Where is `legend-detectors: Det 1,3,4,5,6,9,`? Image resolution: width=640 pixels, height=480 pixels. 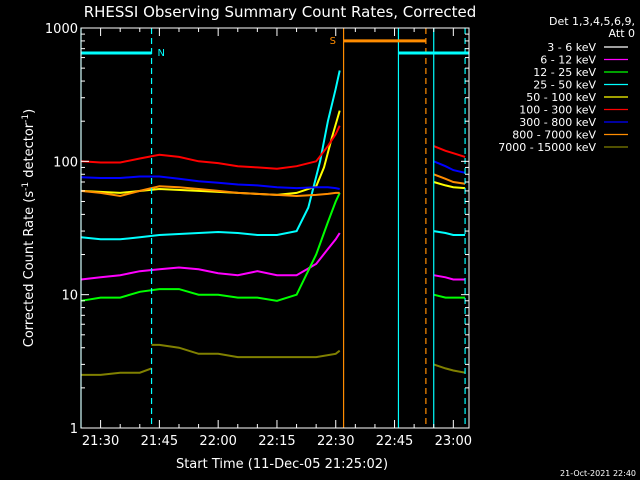
legend-detectors: Det 1,3,4,5,6,9, is located at coordinates (592, 21).